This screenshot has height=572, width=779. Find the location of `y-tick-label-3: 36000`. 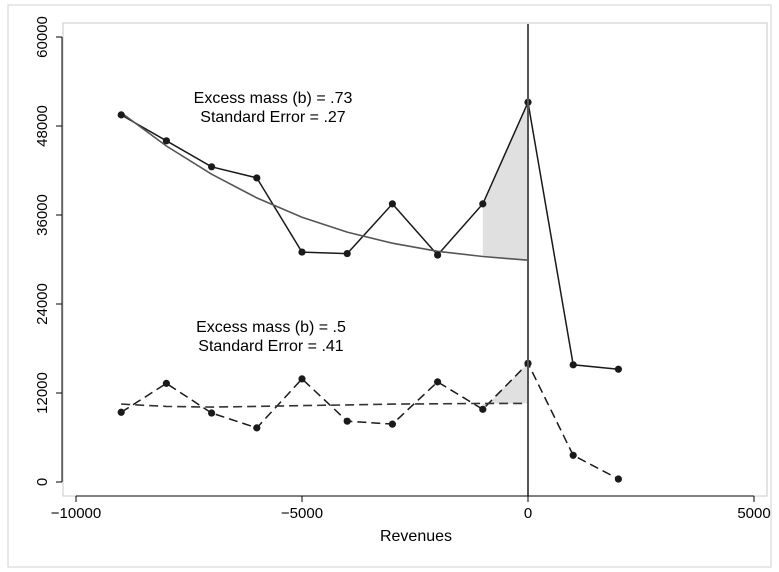

y-tick-label-3: 36000 is located at coordinates (42, 215).